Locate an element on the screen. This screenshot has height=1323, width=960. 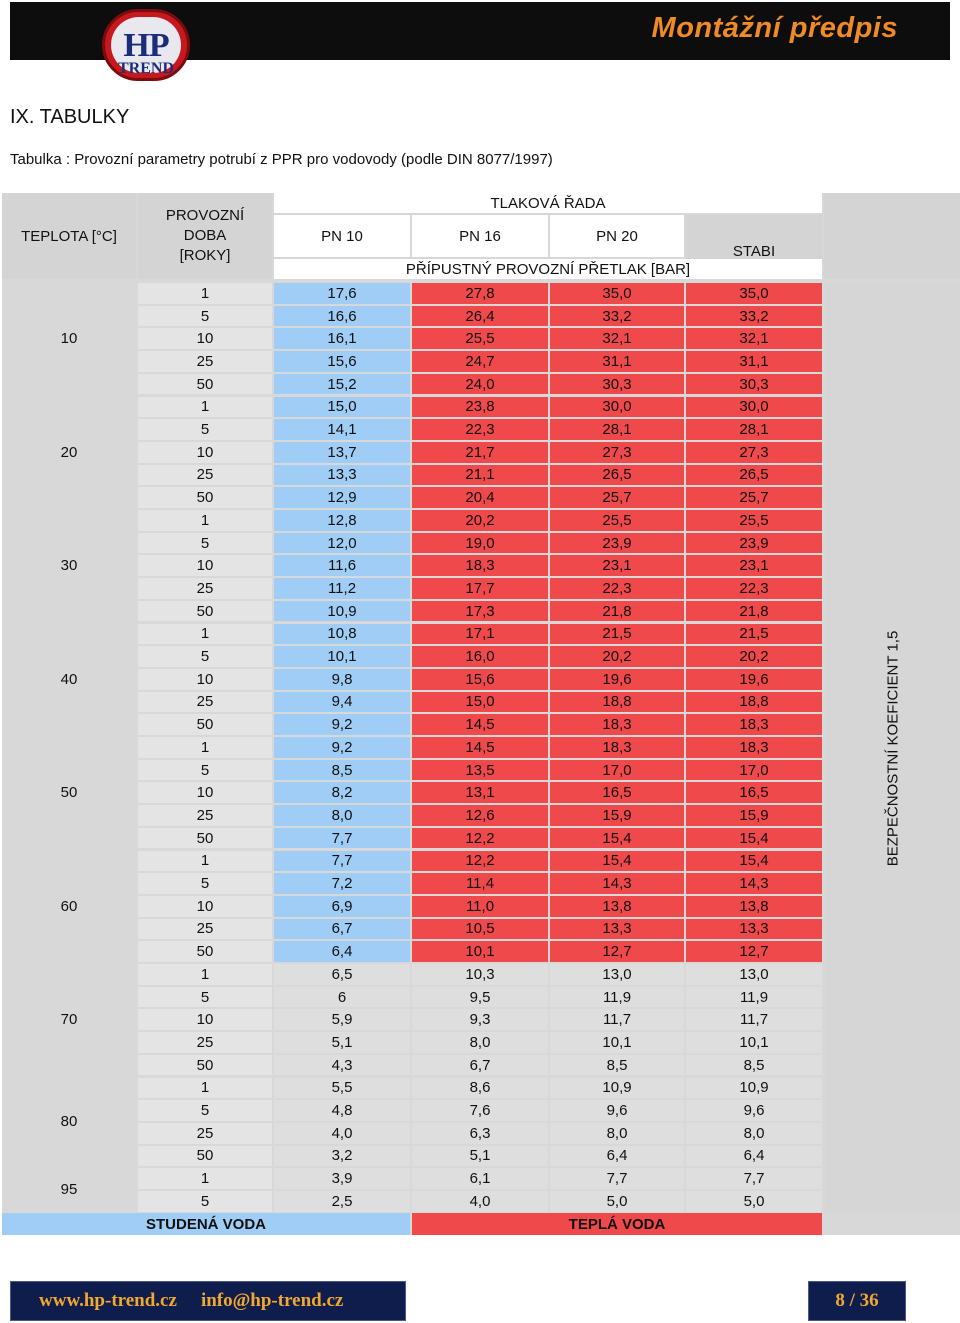
pressure-cell: 13,5 is located at coordinates (480, 770).